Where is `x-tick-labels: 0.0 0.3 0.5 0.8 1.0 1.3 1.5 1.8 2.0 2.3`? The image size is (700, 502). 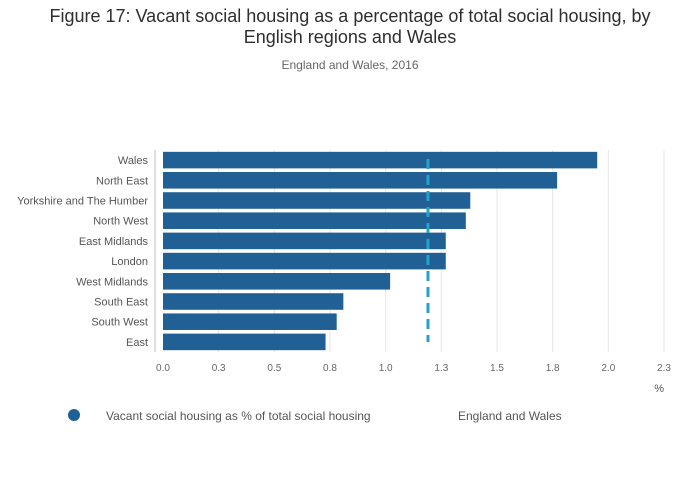 x-tick-labels: 0.0 0.3 0.5 0.8 1.0 1.3 1.5 1.8 2.0 2.3 is located at coordinates (413, 368).